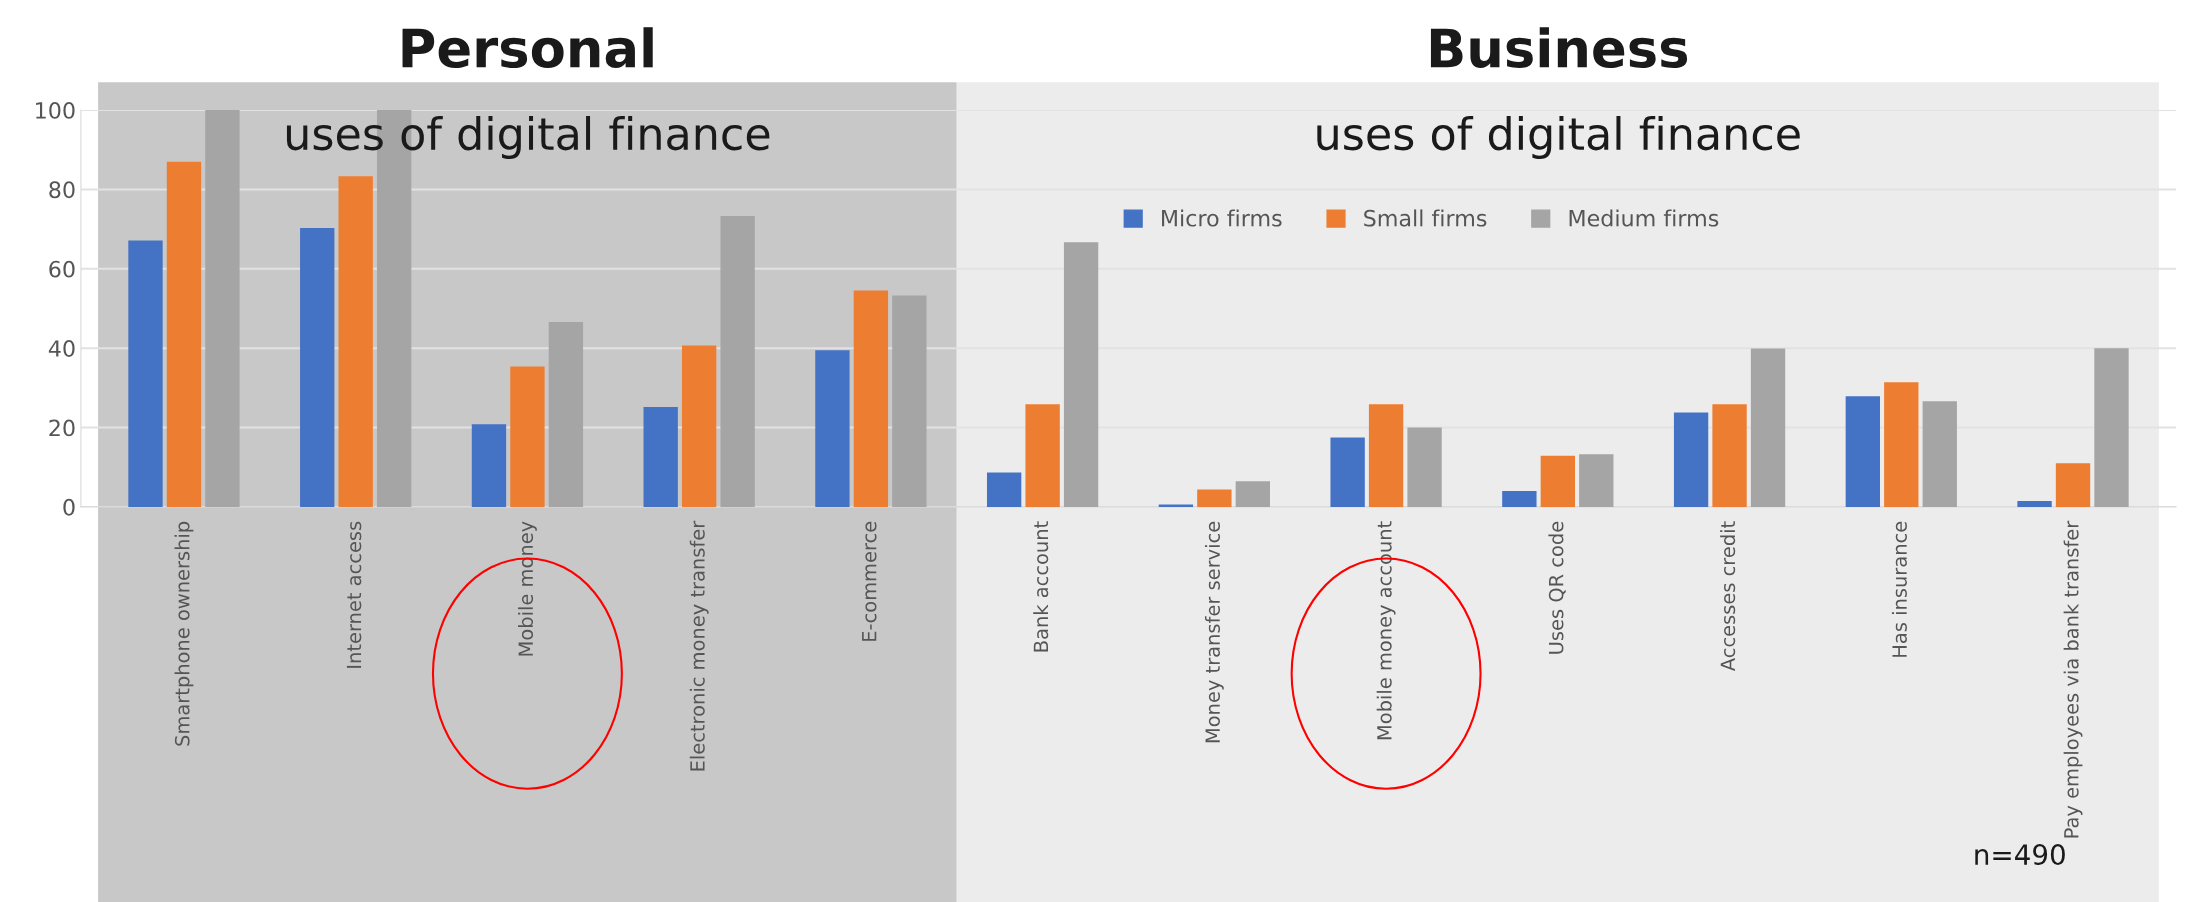 The width and height of the screenshot is (2187, 902). Describe the element at coordinates (1899, 589) in the screenshot. I see `x-tick-label: Has insurance` at that location.